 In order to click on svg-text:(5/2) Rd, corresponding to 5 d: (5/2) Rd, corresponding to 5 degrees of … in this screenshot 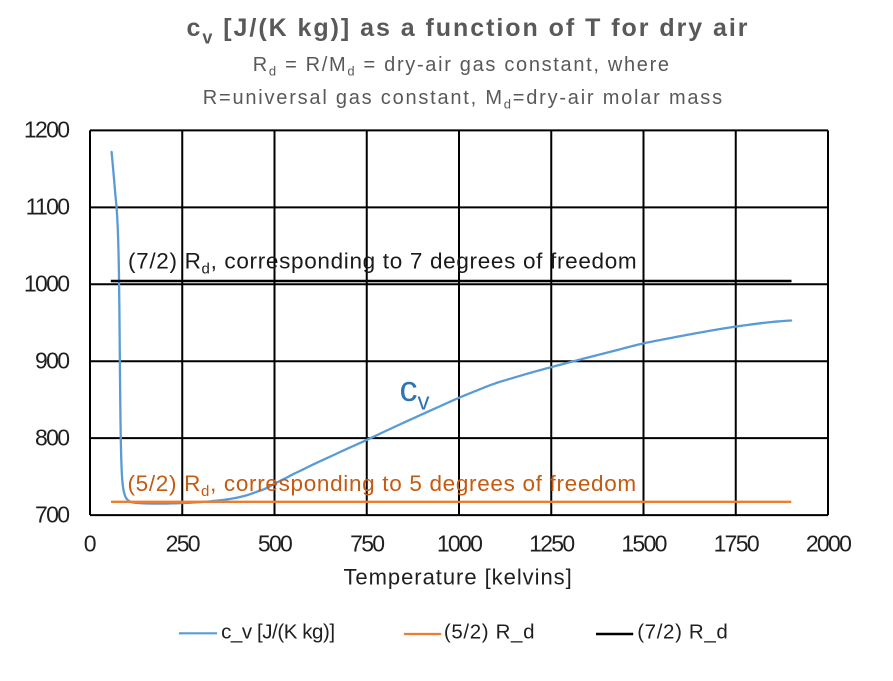, I will do `click(382, 485)`.